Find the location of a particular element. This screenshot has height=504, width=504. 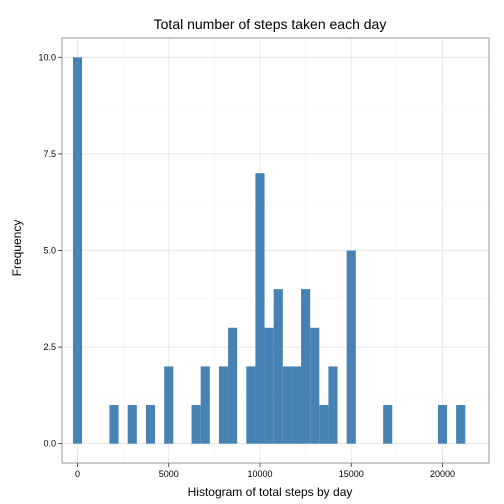

x-tick-label: 15000 is located at coordinates (351, 474).